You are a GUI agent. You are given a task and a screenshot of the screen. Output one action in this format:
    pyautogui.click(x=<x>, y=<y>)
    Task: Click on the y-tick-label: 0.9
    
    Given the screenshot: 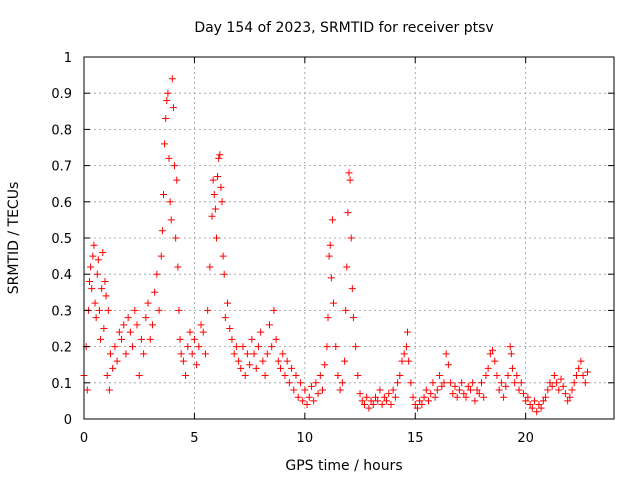 What is the action you would take?
    pyautogui.click(x=61, y=94)
    